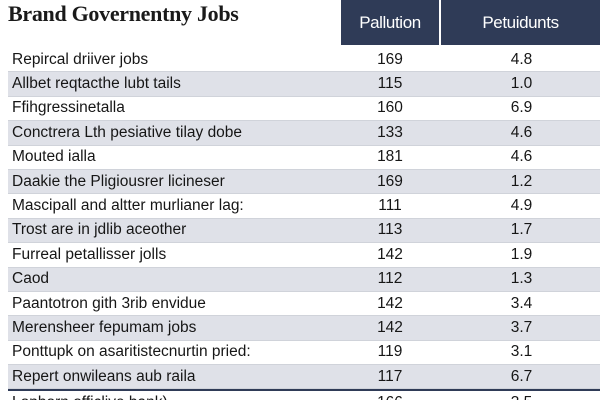 This screenshot has width=600, height=400. What do you see at coordinates (390, 206) in the screenshot?
I see `cell-pallution: 111` at bounding box center [390, 206].